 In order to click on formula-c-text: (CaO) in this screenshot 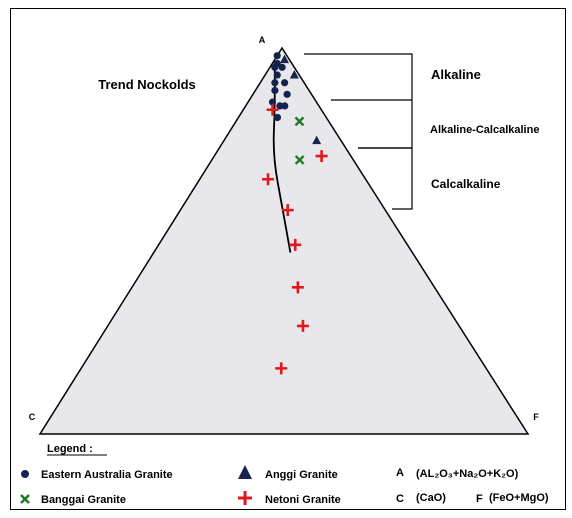, I will do `click(431, 498)`.